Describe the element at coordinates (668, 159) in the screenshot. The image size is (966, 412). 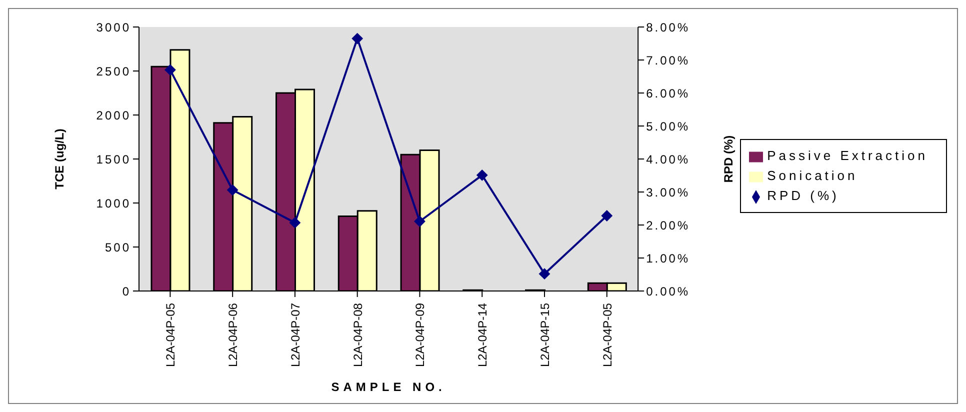
I see `y2-tick-label: 4.00%` at that location.